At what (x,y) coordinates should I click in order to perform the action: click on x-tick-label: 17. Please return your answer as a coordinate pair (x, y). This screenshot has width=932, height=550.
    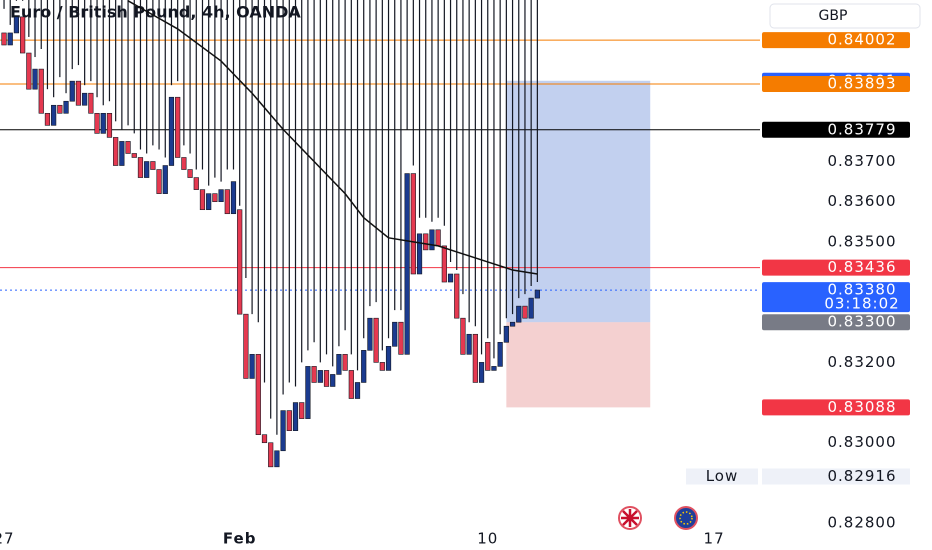
    Looking at the image, I should click on (714, 539).